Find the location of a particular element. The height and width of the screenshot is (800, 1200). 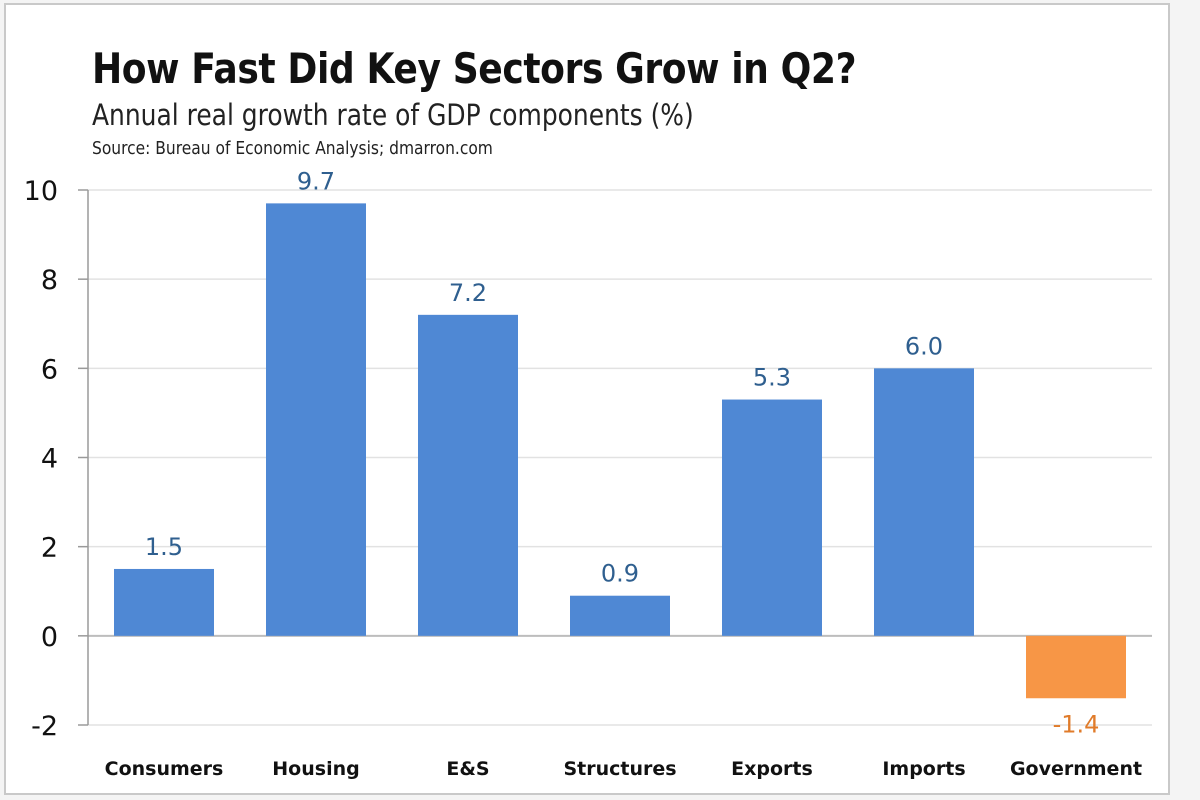

chart-title: How Fast Did Key Sectors Grow in Q2? is located at coordinates (474, 68).